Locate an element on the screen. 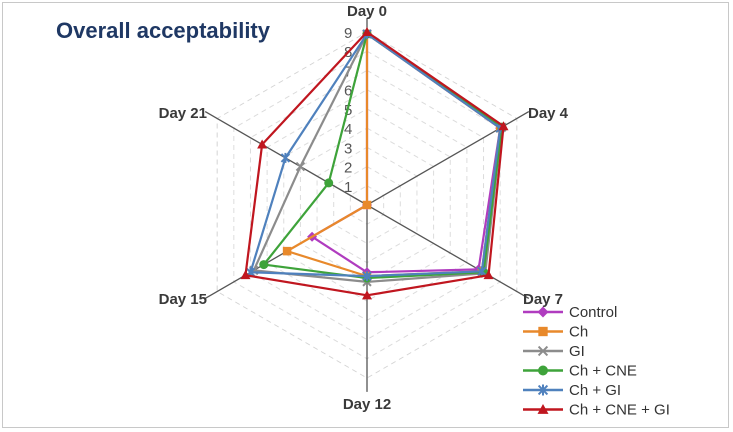  legend-label: Ch + GI is located at coordinates (595, 390).